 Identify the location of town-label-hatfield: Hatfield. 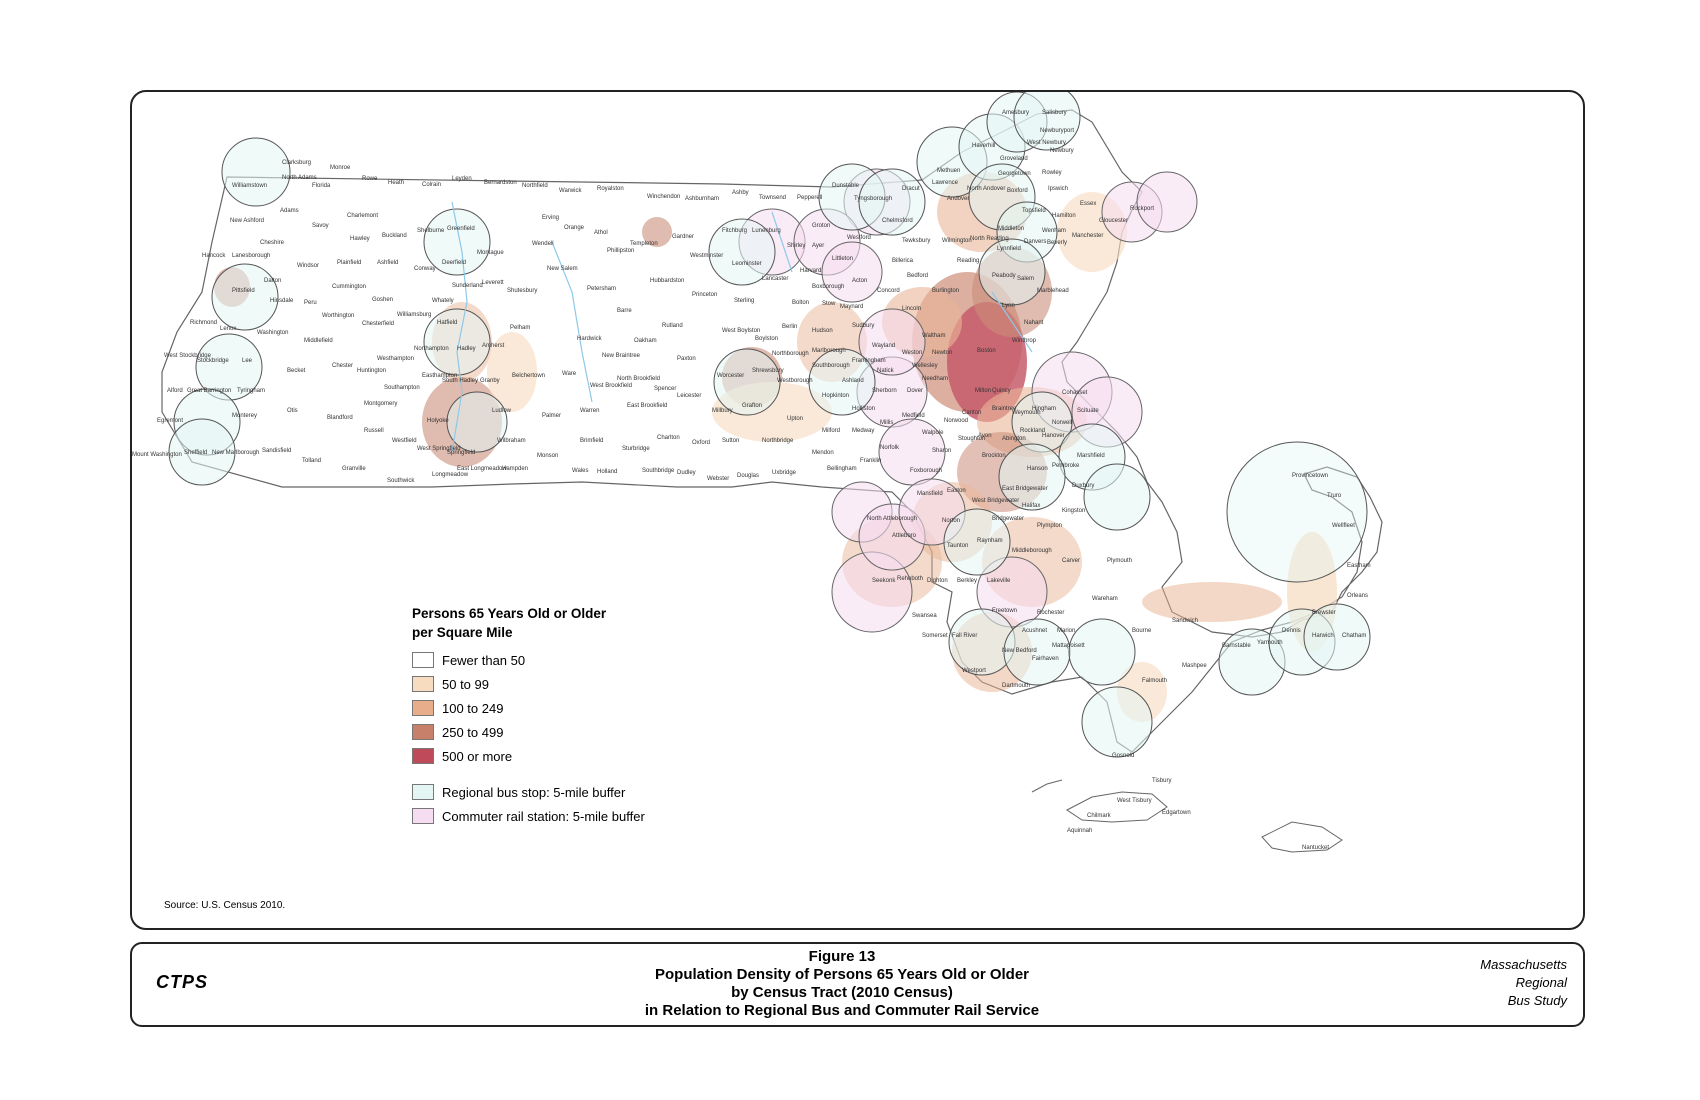
(447, 323).